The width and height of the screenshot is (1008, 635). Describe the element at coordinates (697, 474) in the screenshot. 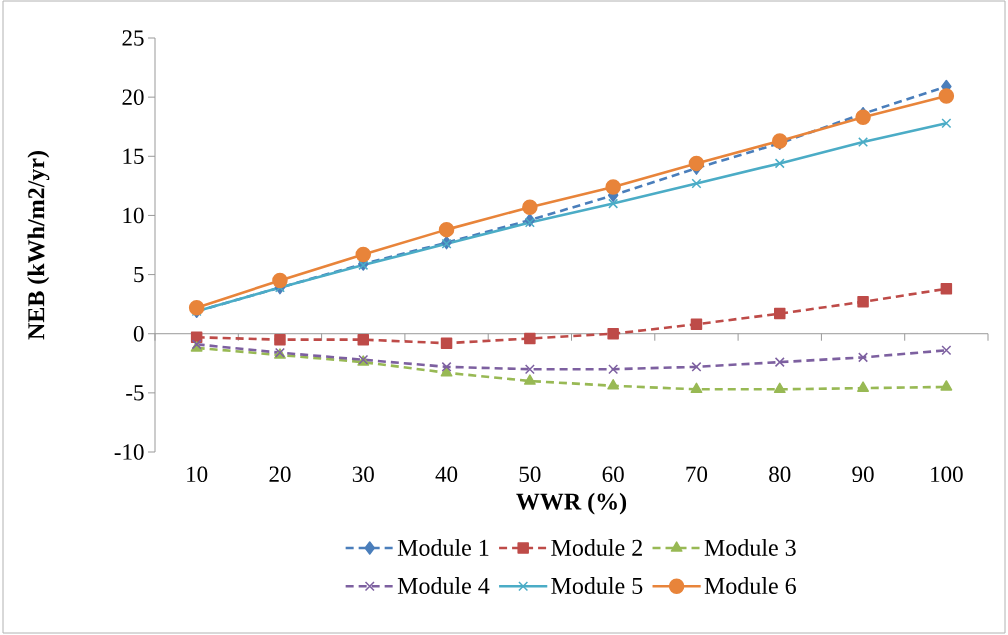

I see `x-tick-label: 70` at that location.